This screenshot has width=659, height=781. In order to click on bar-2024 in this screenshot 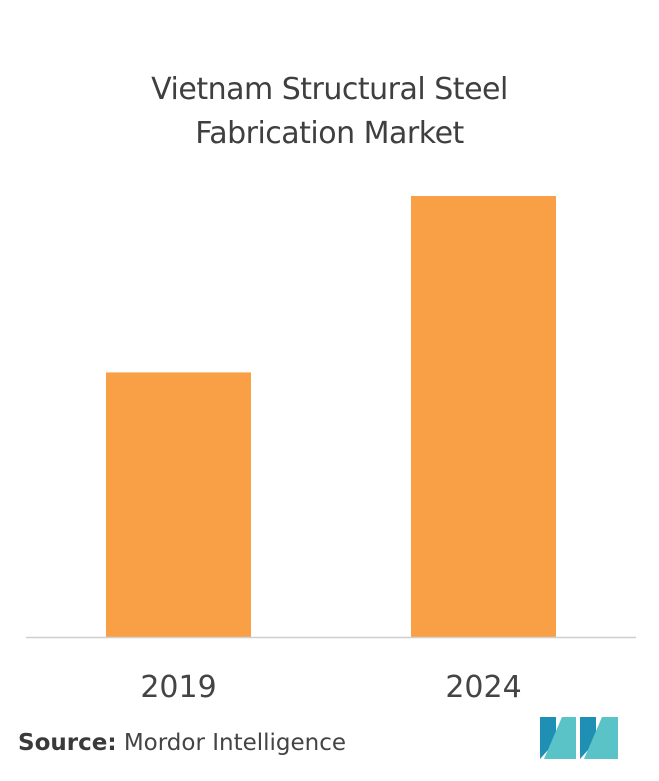, I will do `click(483, 416)`.